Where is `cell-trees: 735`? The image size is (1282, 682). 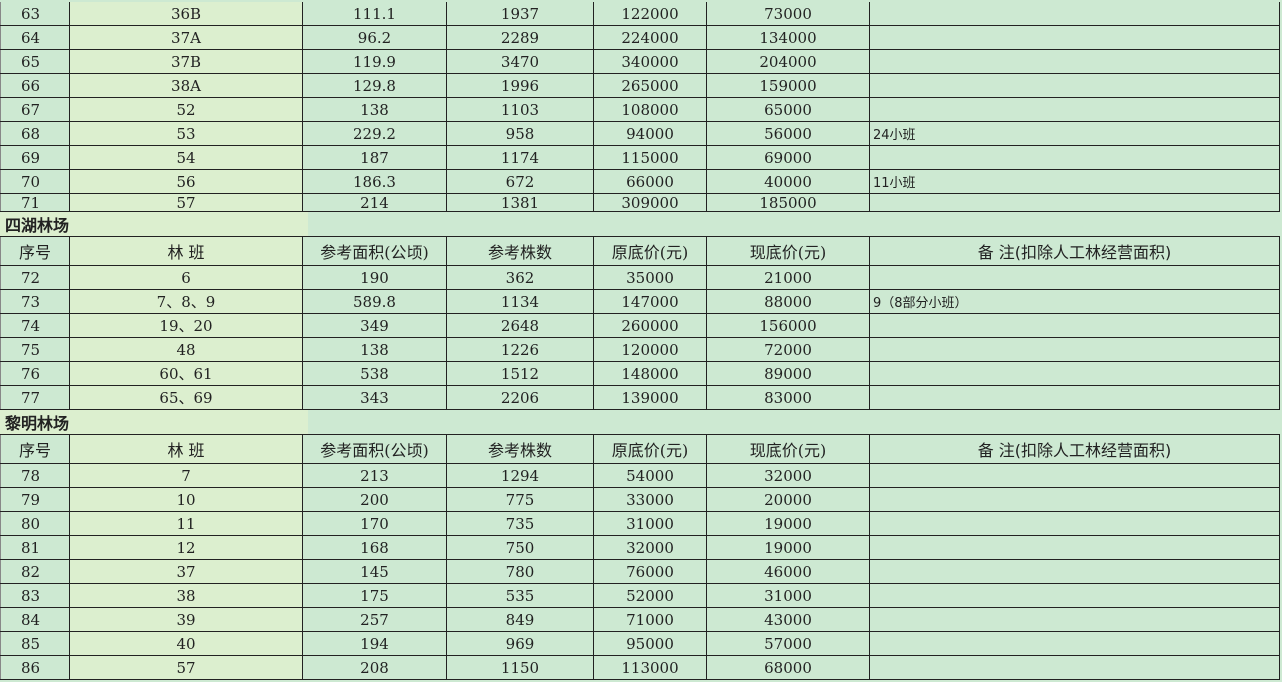
cell-trees: 735 is located at coordinates (520, 523).